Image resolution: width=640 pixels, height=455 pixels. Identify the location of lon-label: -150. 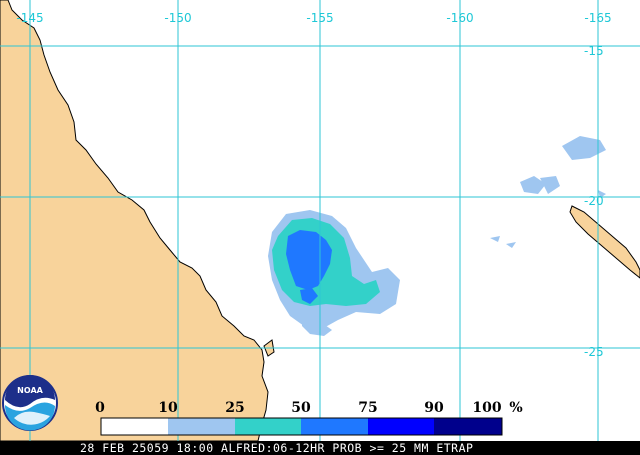
(177, 18).